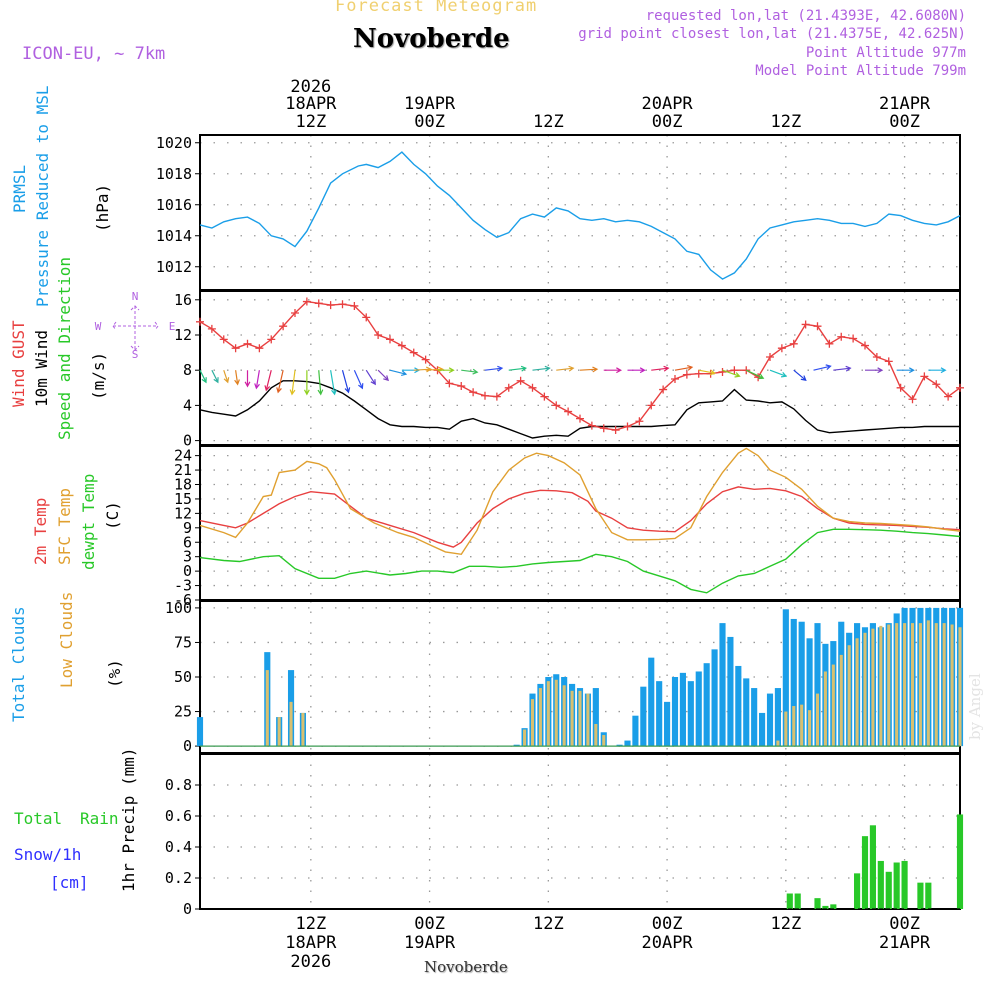  What do you see at coordinates (183, 470) in the screenshot?
I see `y-tick-label: 21` at bounding box center [183, 470].